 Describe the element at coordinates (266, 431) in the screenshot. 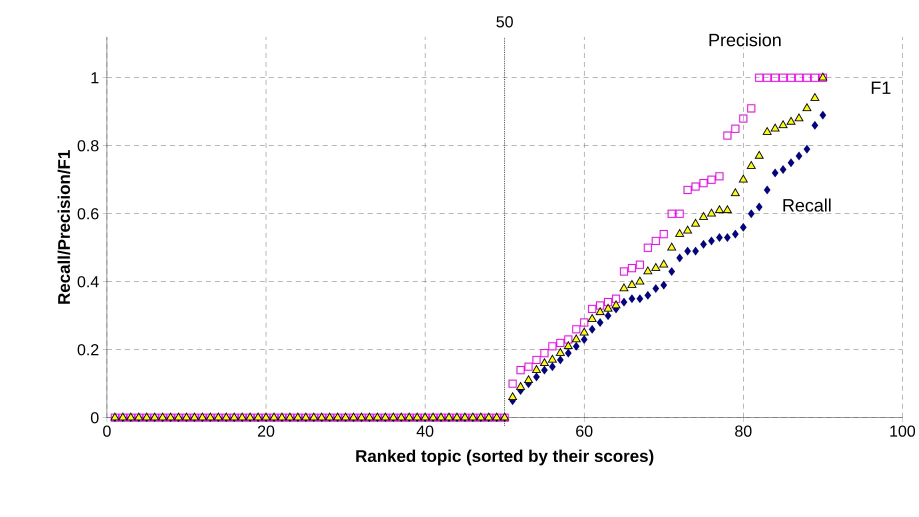

I see `x-tick-label: 20` at that location.